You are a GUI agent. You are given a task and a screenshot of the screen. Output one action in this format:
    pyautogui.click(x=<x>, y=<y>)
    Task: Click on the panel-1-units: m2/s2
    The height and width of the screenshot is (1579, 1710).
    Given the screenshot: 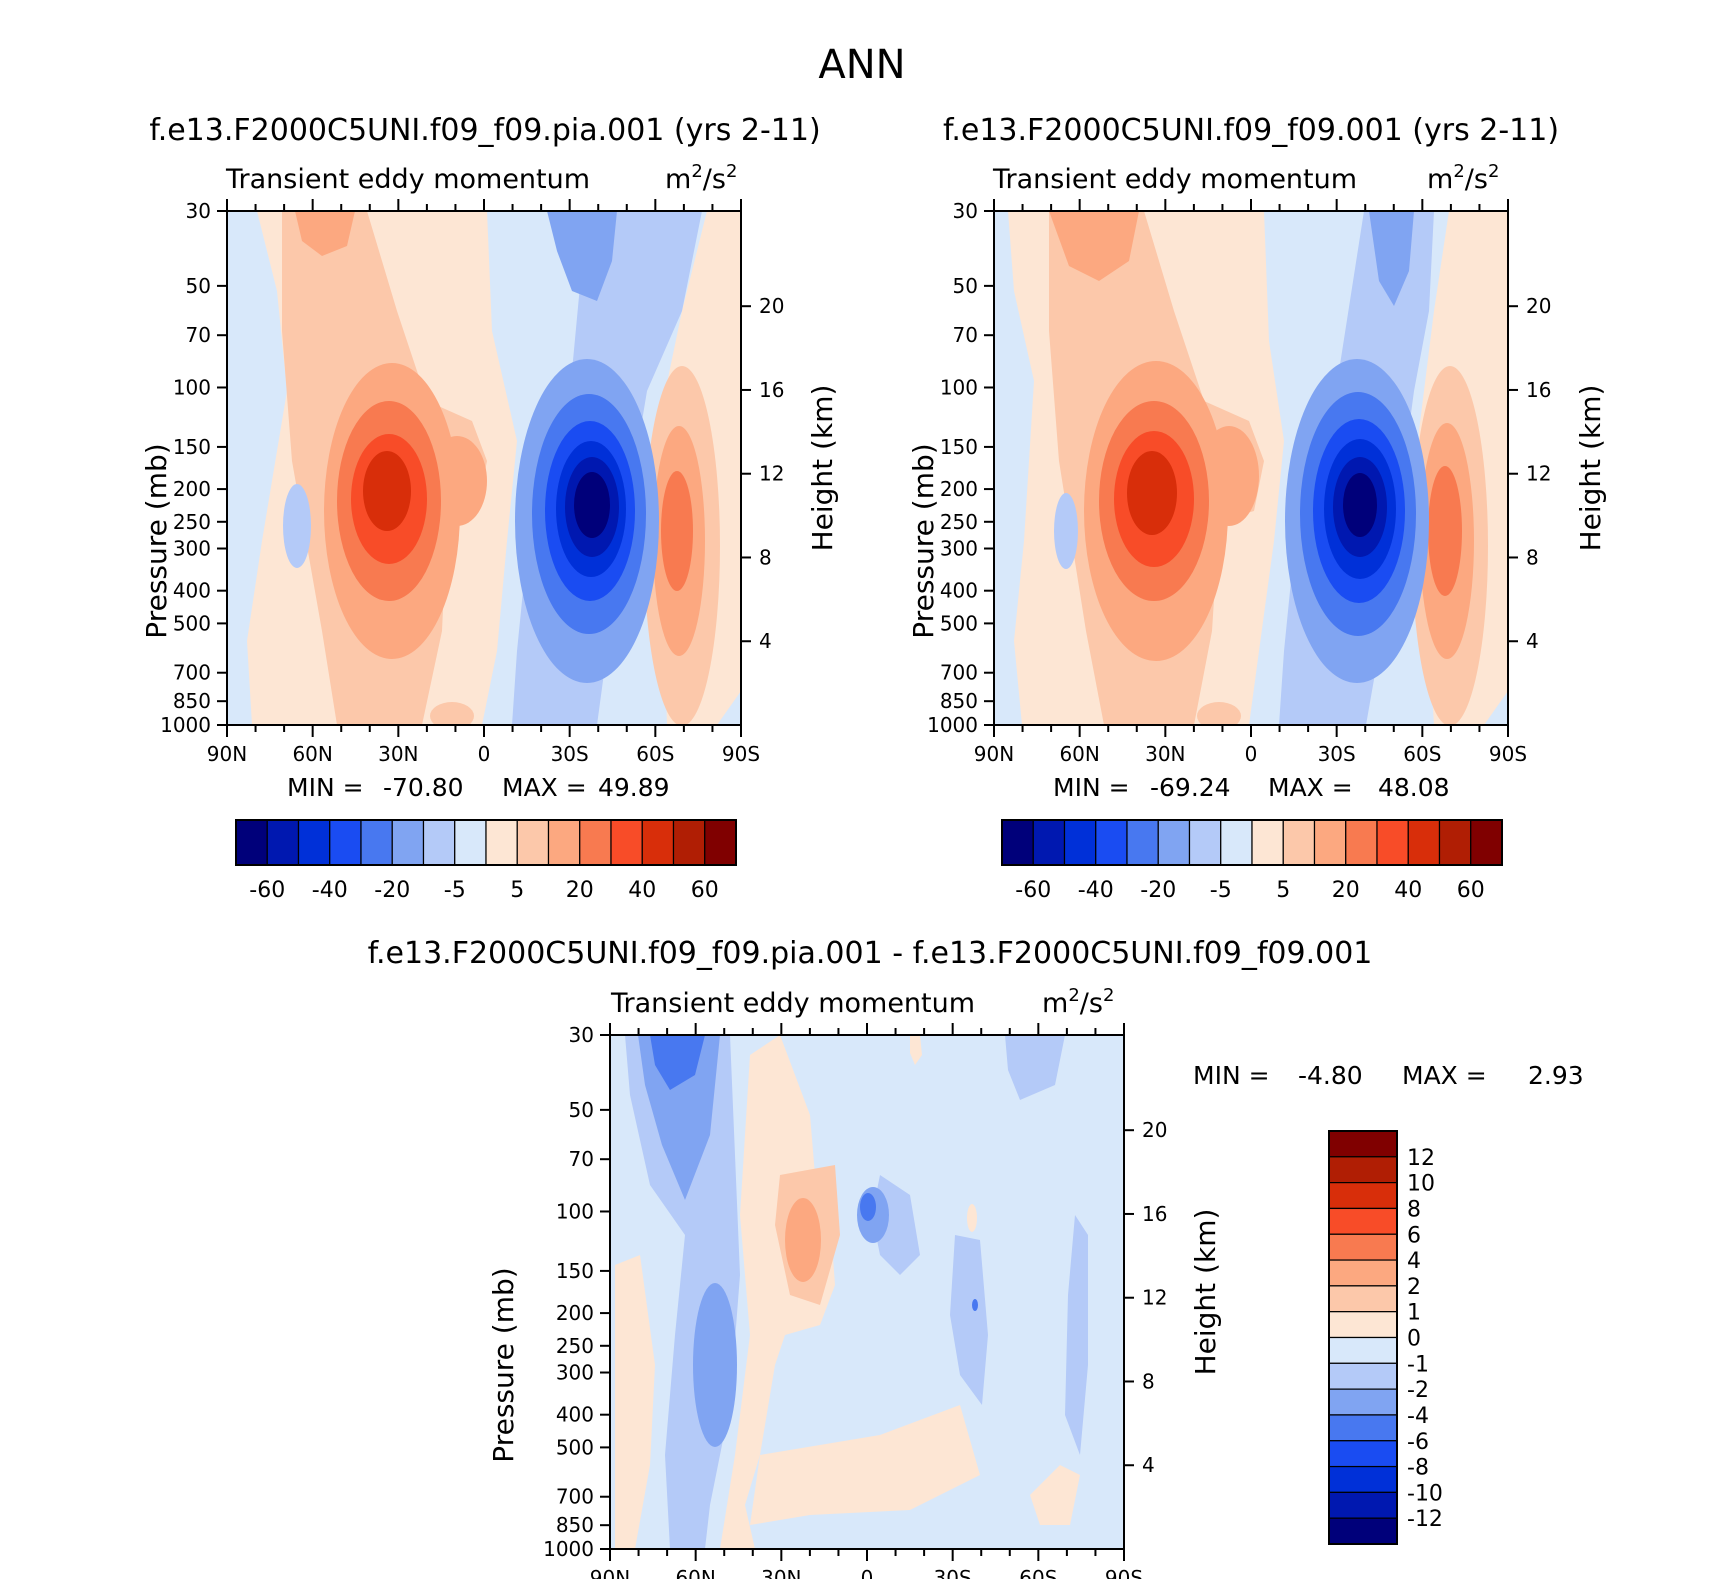 What is the action you would take?
    pyautogui.click(x=701, y=178)
    